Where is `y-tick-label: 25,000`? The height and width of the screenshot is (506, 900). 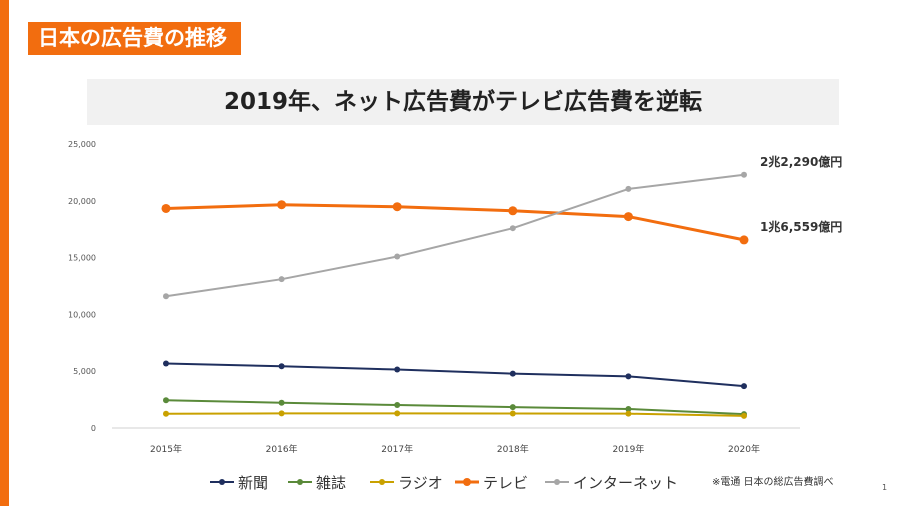
y-tick-label: 25,000 is located at coordinates (82, 144).